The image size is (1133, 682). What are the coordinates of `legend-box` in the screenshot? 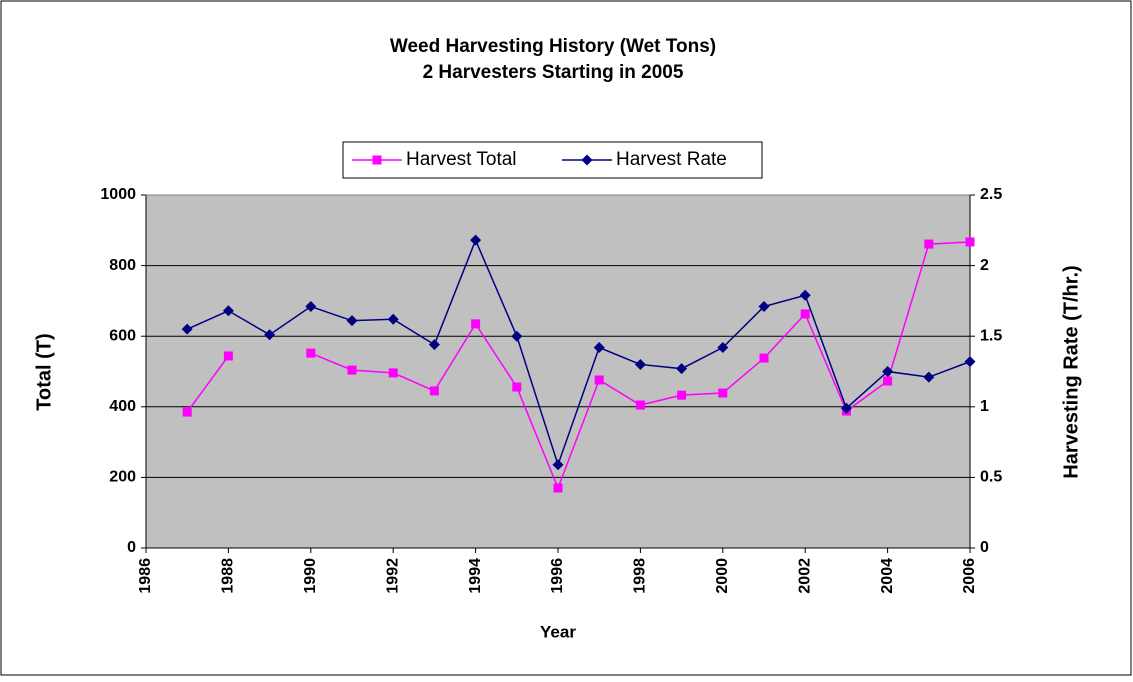 It's located at (552, 160).